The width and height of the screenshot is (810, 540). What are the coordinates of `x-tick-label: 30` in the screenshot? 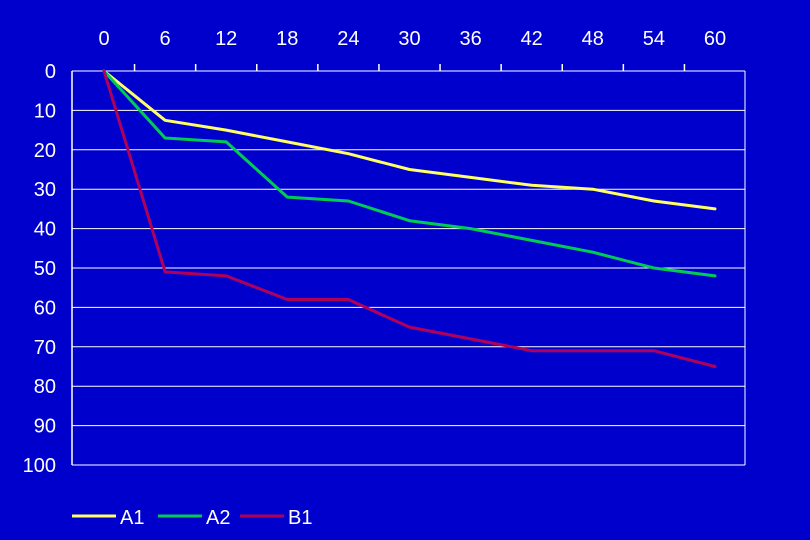 It's located at (409, 39).